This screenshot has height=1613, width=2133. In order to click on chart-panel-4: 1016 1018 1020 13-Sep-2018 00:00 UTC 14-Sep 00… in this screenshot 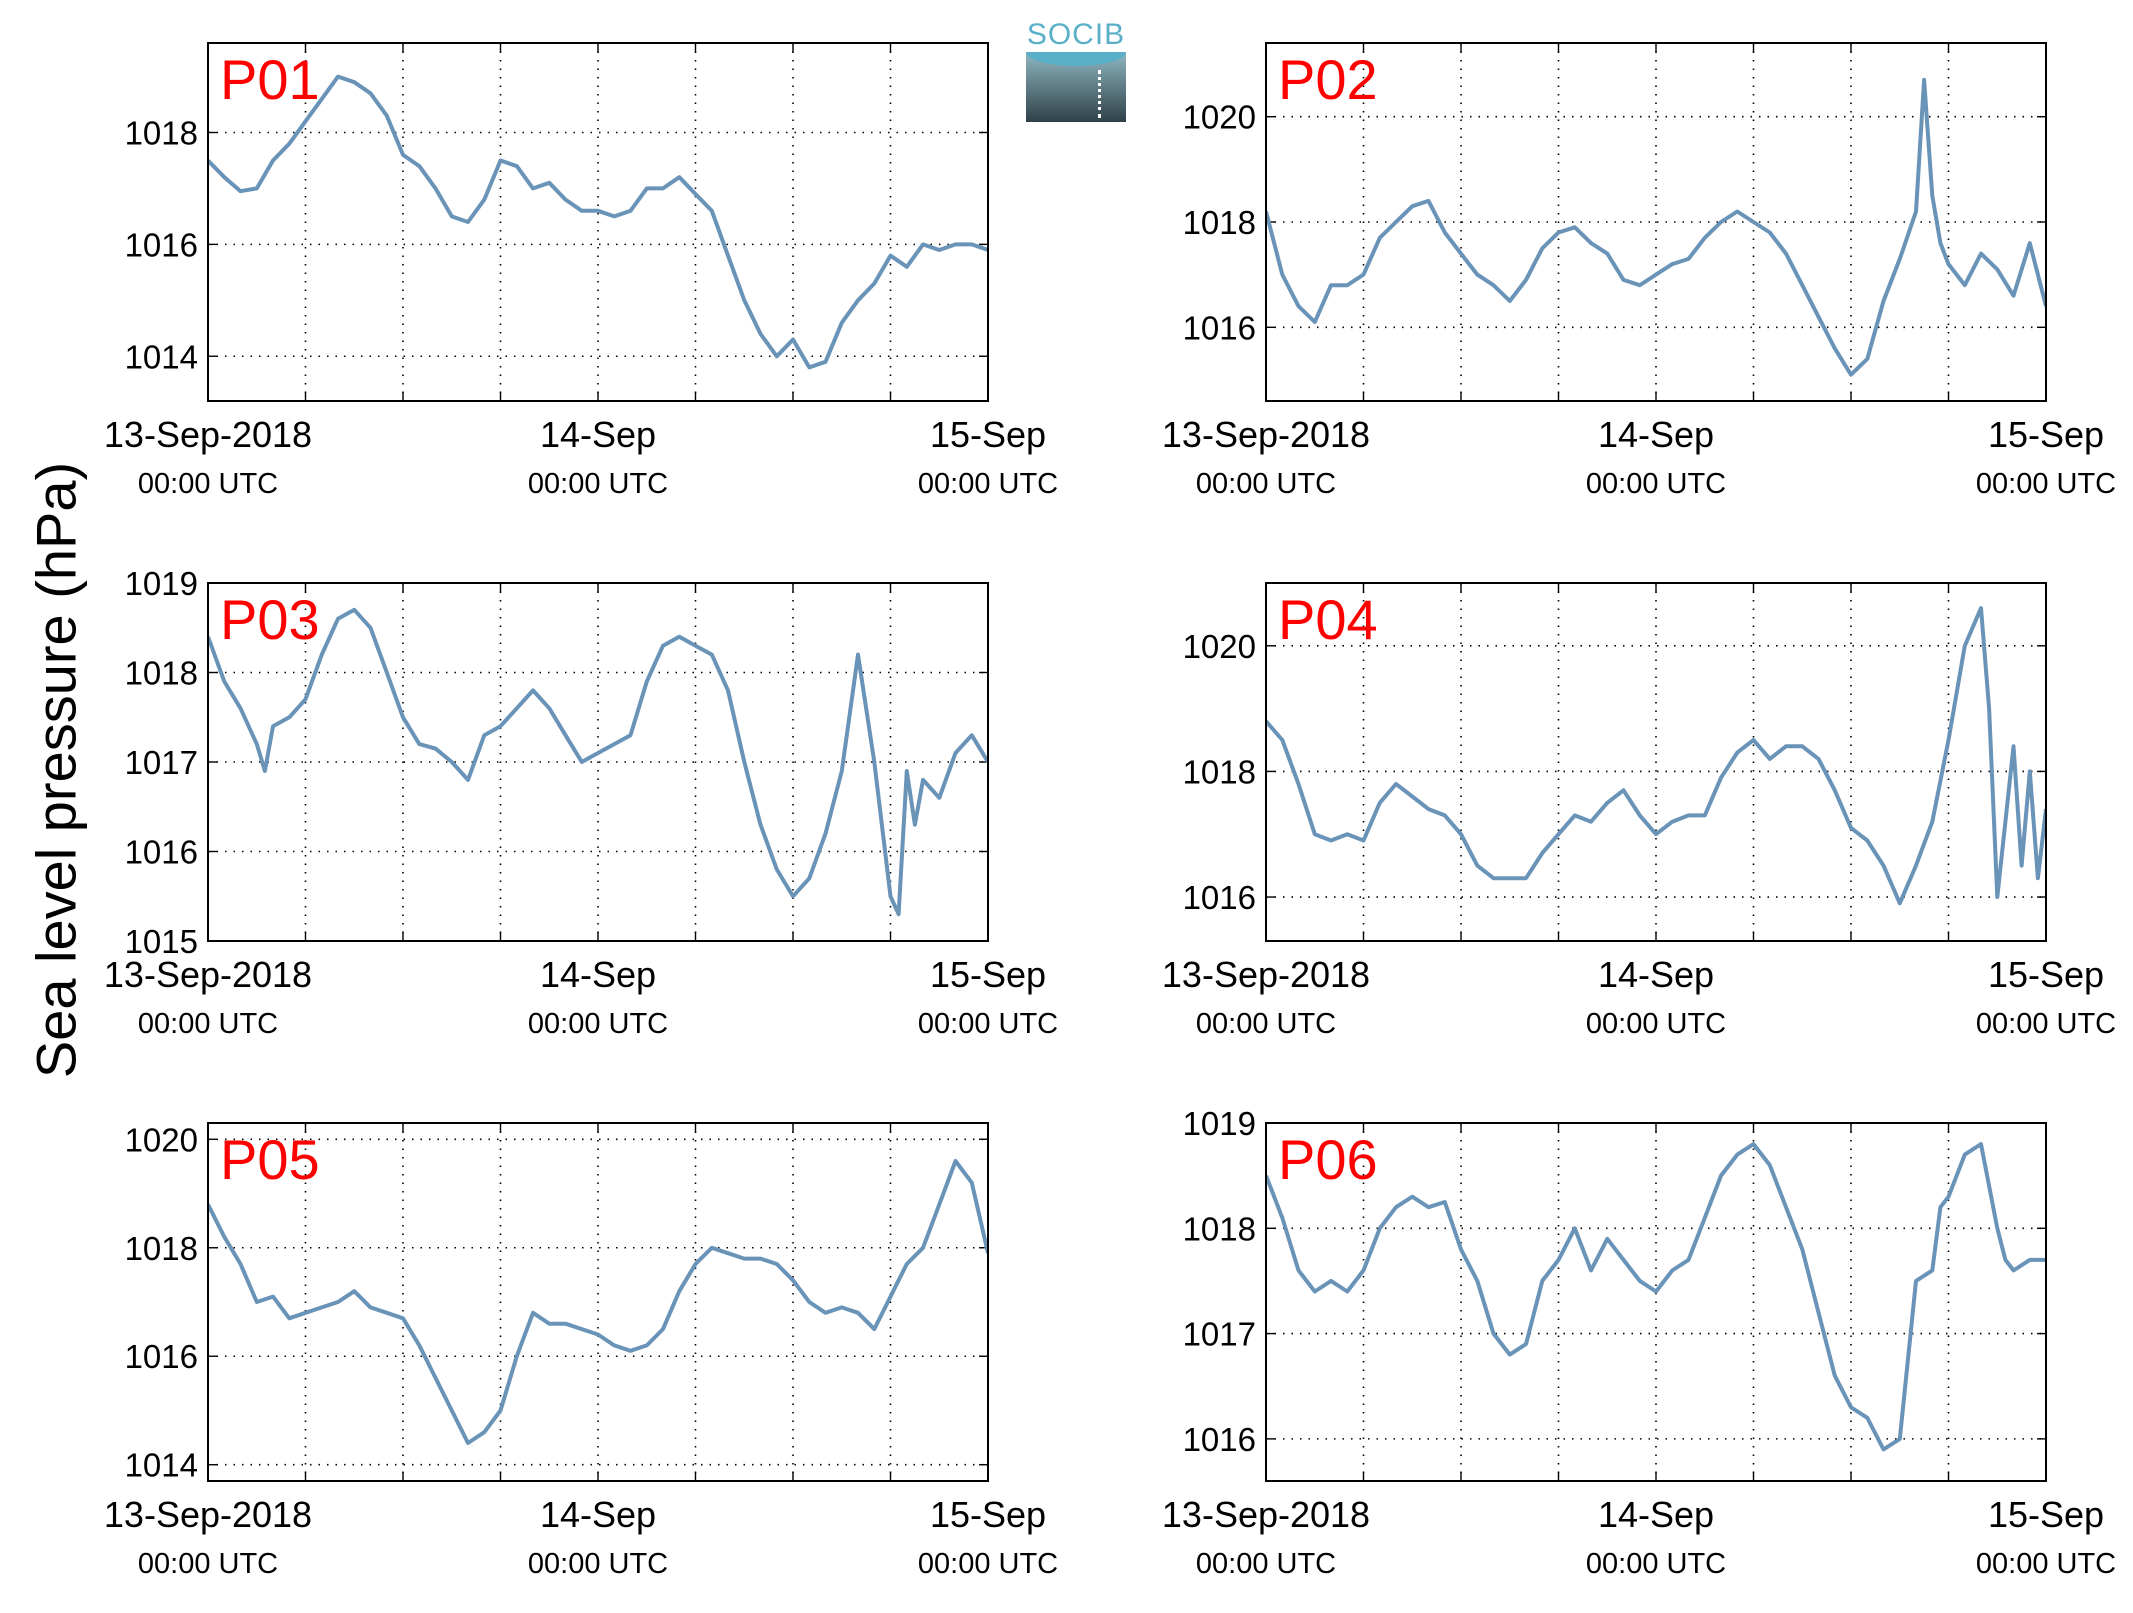, I will do `click(1639, 811)`.